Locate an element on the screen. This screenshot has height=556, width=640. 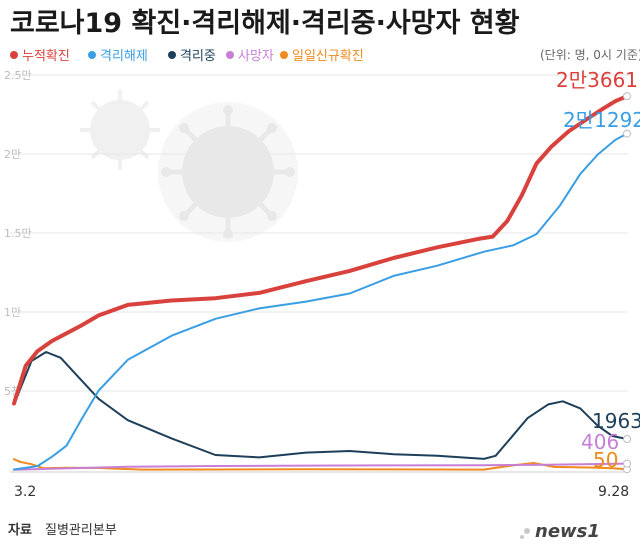
end-label-released: 2만1292 is located at coordinates (601, 120).